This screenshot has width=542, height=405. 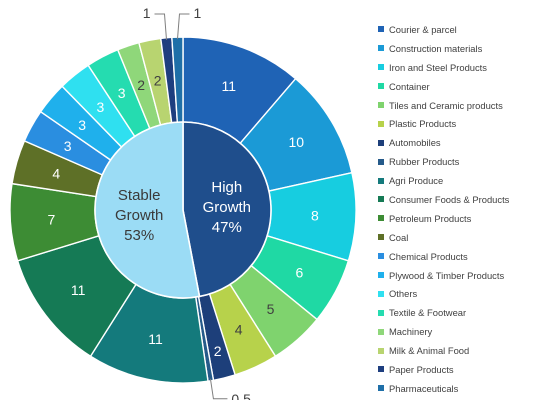 I want to click on outer-label-container: 6, so click(x=299, y=272).